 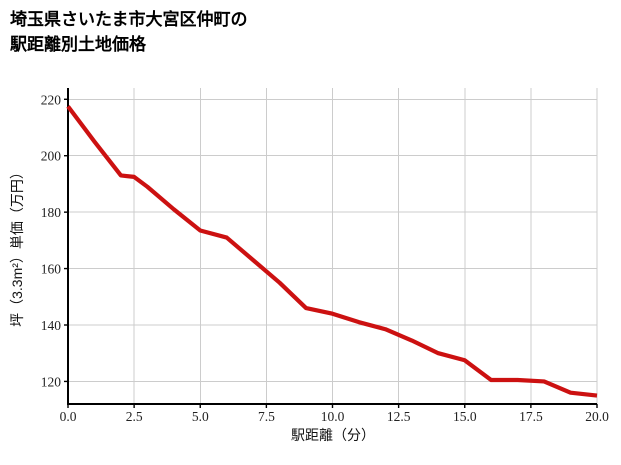 What do you see at coordinates (129, 32) in the screenshot?
I see `chart-title: 埼玉県さいたま市大宮区仲町の 駅距離別土地価格` at bounding box center [129, 32].